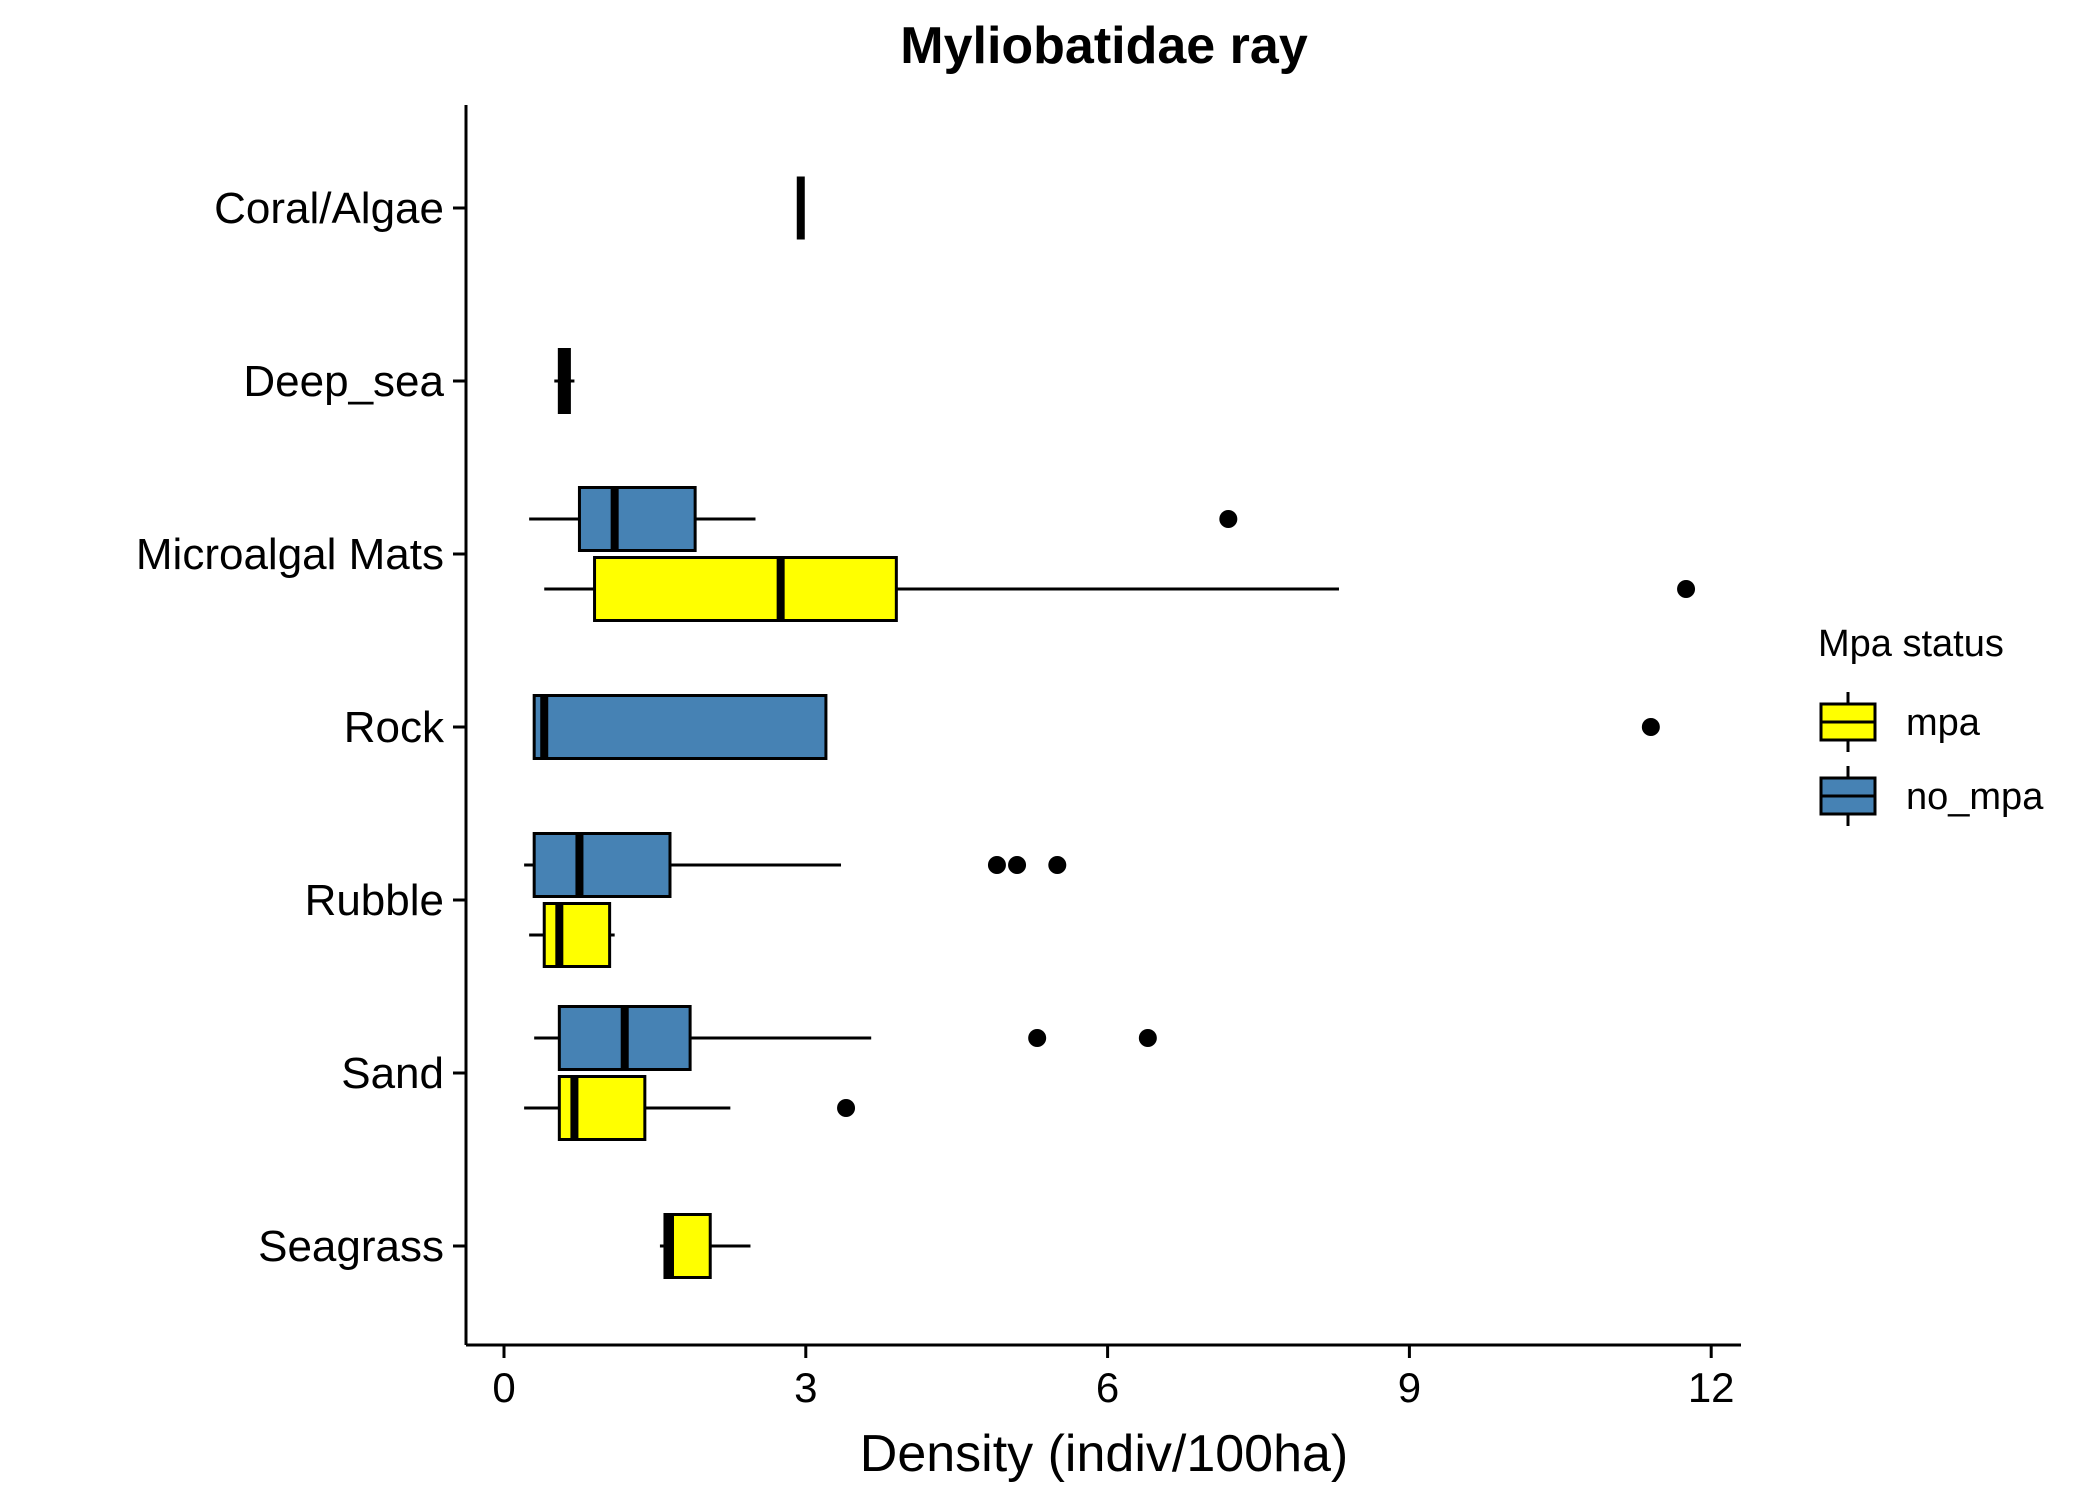  I want to click on x-axis-title: Density (indiv/100ha), so click(1104, 1454).